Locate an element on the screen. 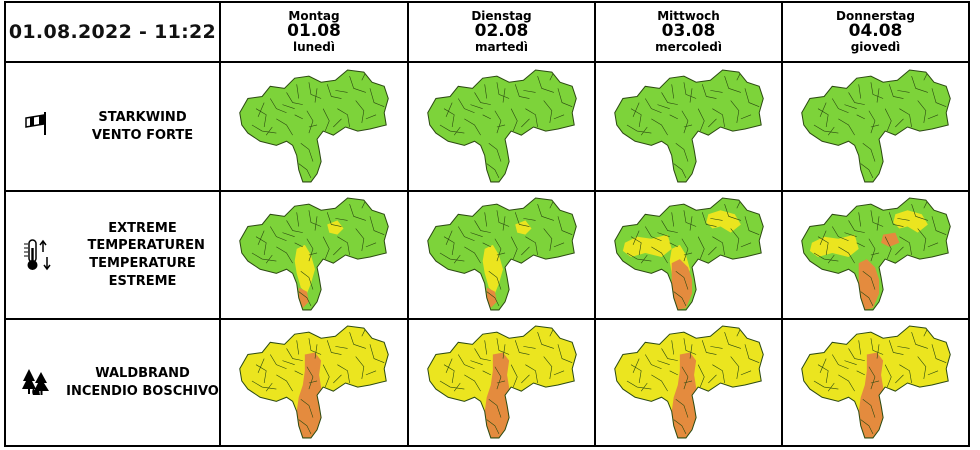 The image size is (980, 450). map-cell-wind-tuesday is located at coordinates (501, 126).